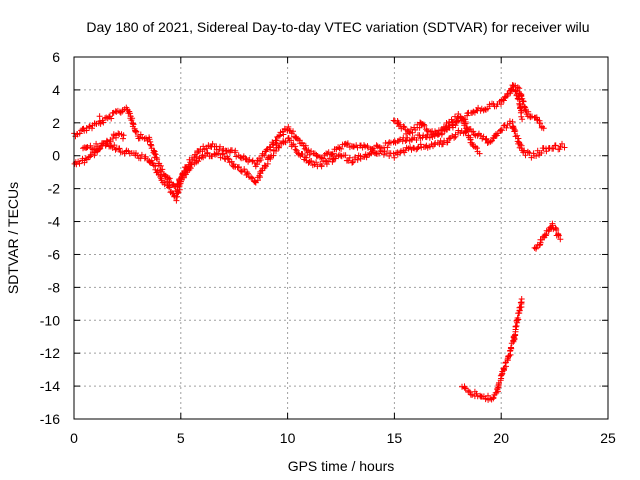  I want to click on y-tick-label: -6, so click(54, 254).